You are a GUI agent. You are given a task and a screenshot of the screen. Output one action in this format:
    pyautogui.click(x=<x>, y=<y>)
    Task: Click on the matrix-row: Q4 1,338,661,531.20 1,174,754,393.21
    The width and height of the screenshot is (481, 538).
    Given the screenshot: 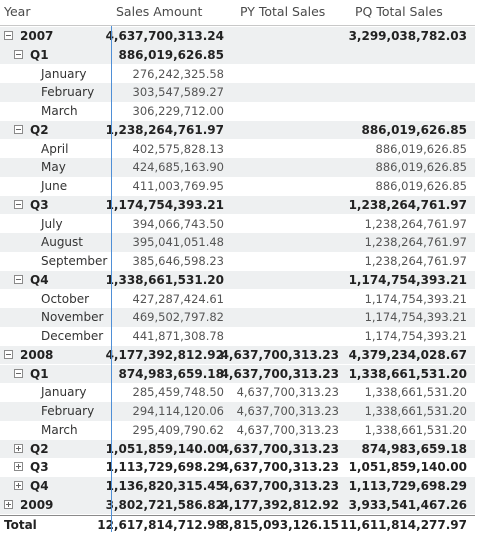 What is the action you would take?
    pyautogui.click(x=237, y=280)
    